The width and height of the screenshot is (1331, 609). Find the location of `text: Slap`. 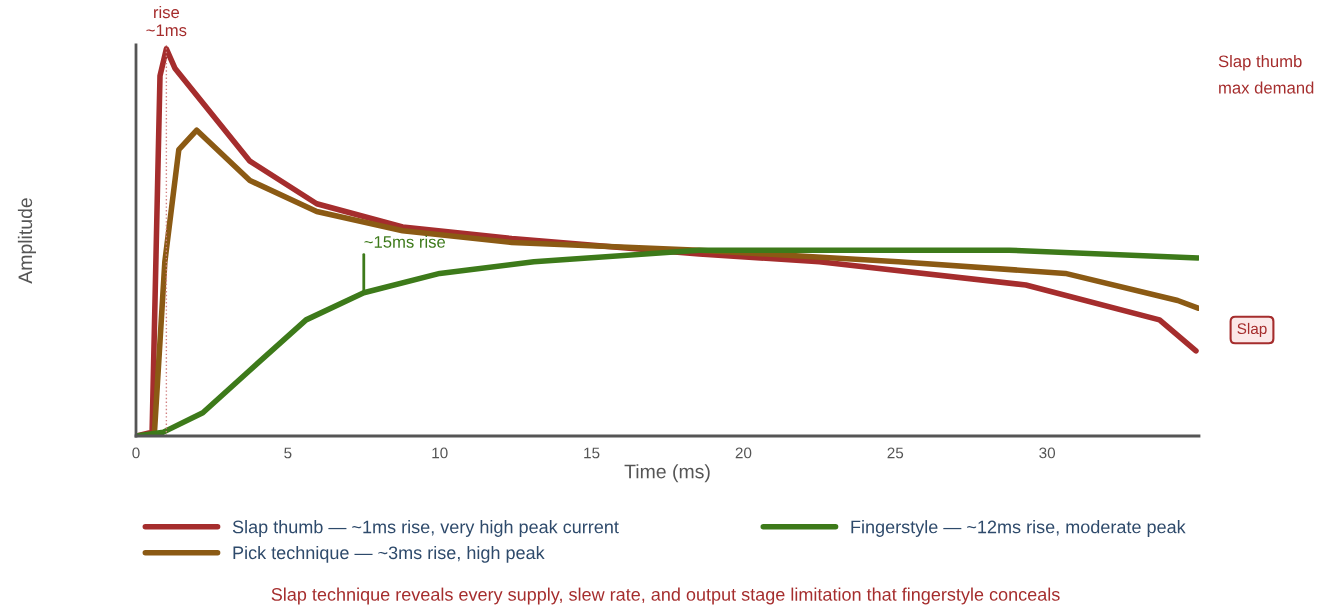

text: Slap is located at coordinates (1252, 330).